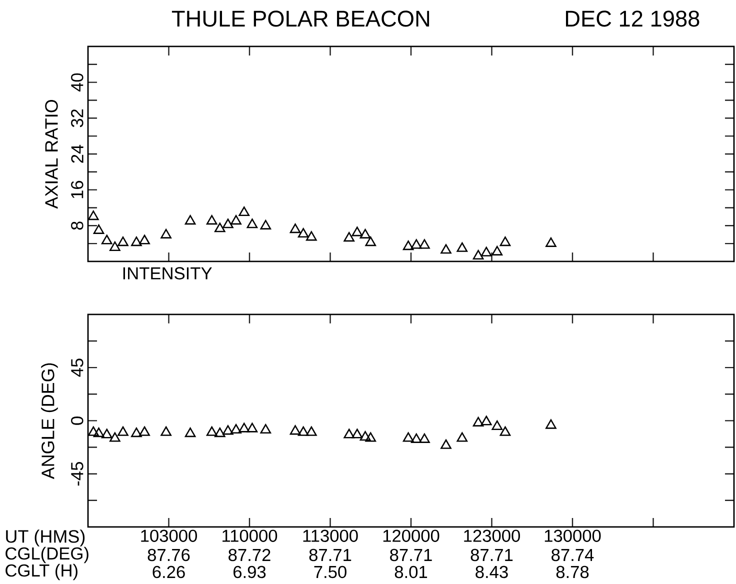 The image size is (736, 584). I want to click on y-axis-title: ANGLE (DEG), so click(49, 421).